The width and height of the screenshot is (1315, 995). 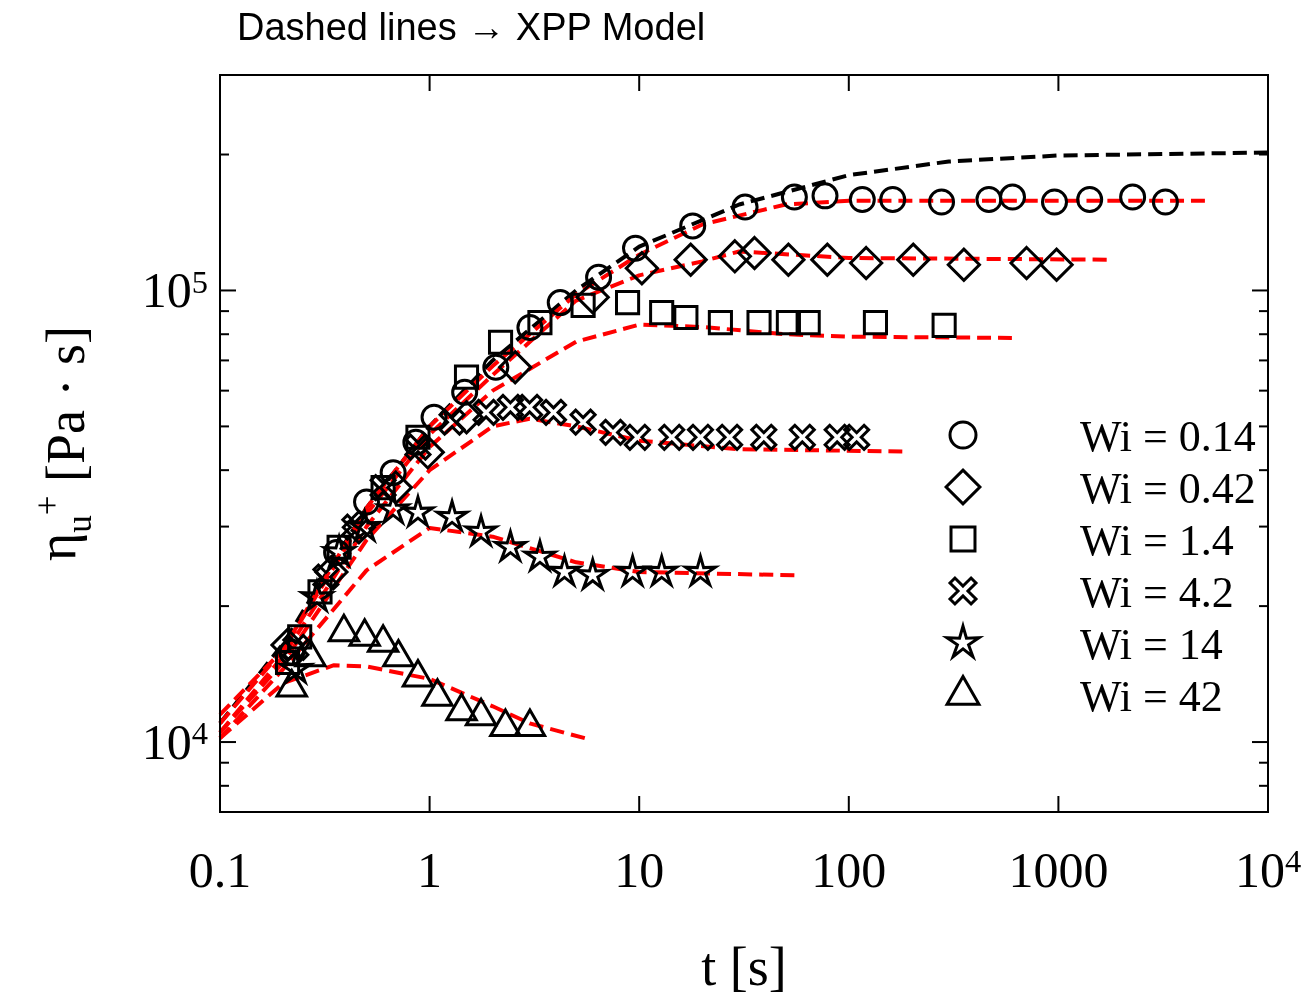 What do you see at coordinates (430, 870) in the screenshot?
I see `x-tick-label: 1` at bounding box center [430, 870].